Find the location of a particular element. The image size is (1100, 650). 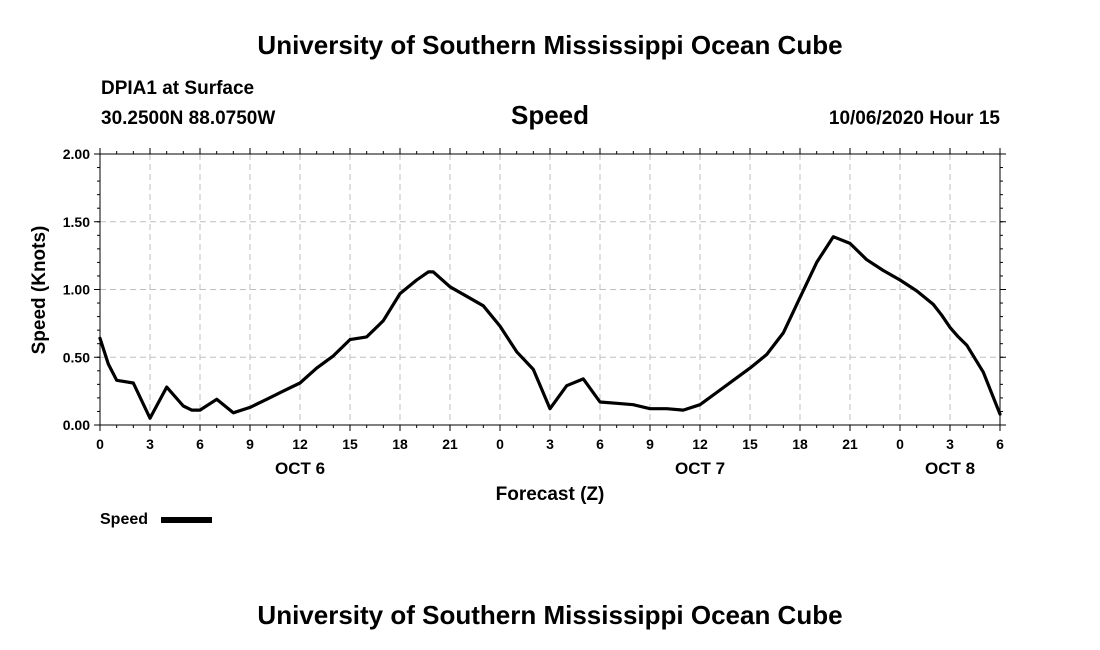

y-tick-label: 1.00 is located at coordinates (76, 290).